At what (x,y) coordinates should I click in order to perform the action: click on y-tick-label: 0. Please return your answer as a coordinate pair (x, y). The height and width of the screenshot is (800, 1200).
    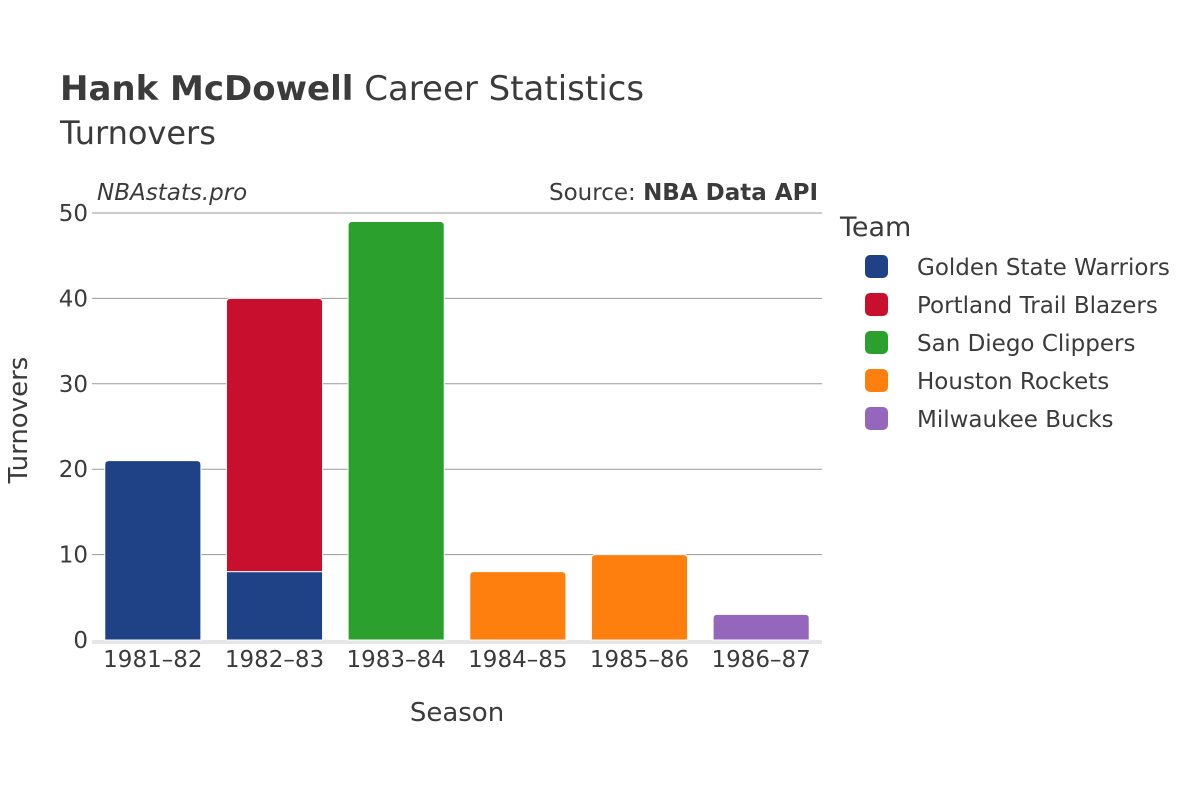
    Looking at the image, I should click on (80, 641).